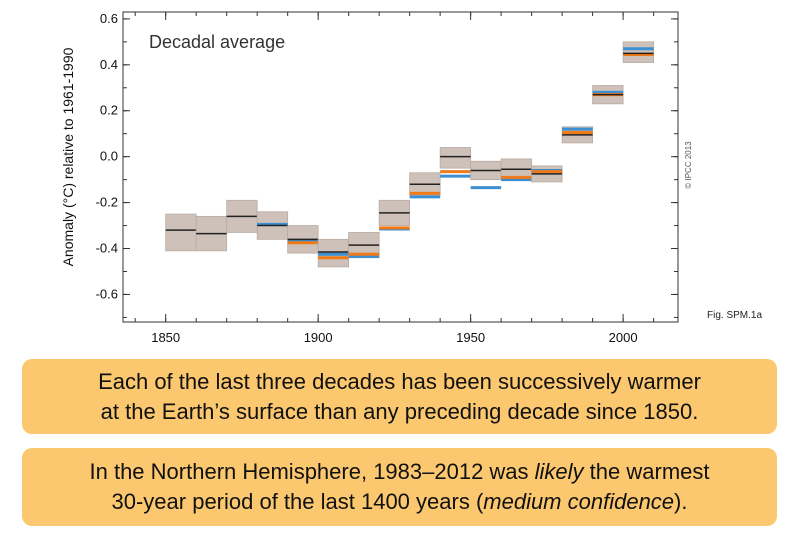  I want to click on decade-1950, so click(486, 175).